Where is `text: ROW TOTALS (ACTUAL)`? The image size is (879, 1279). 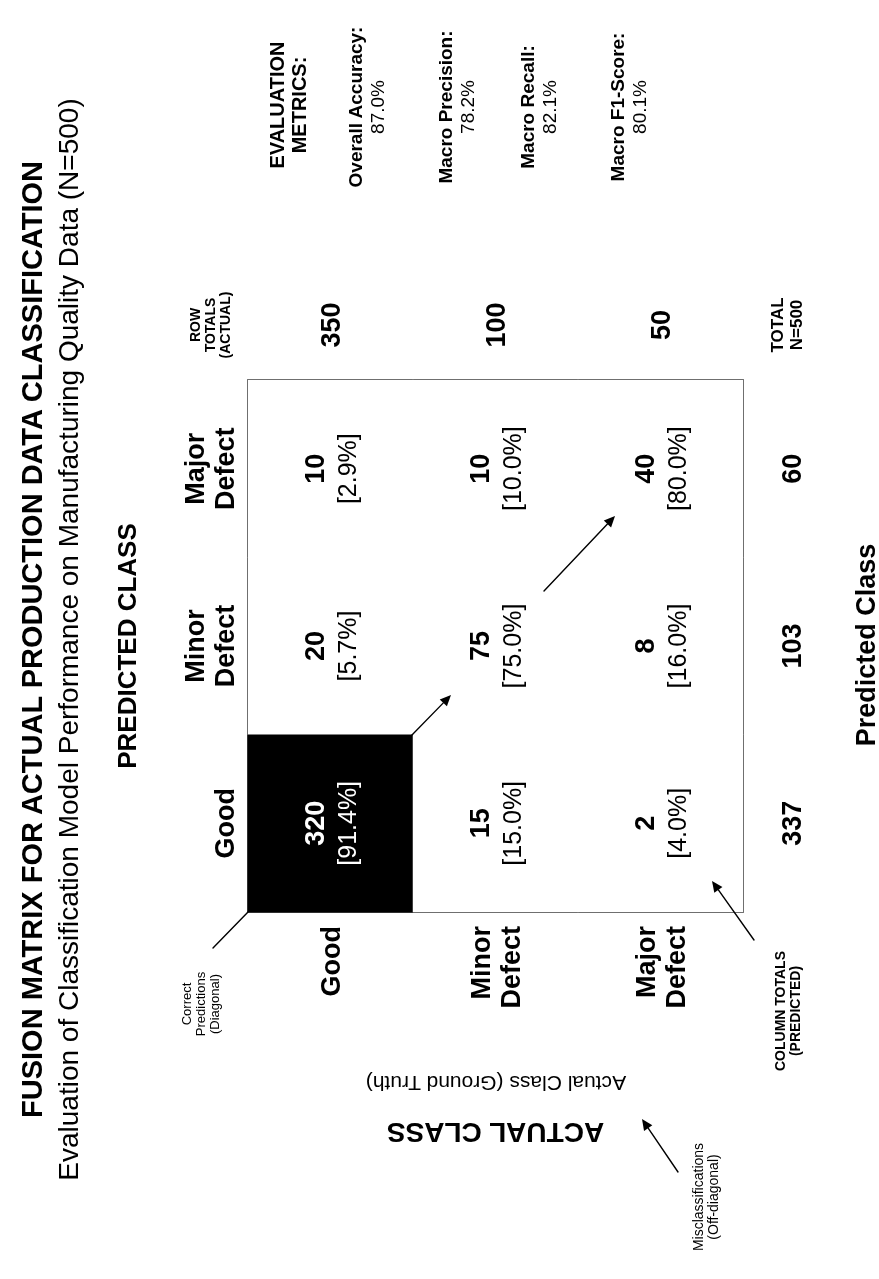
text: ROW TOTALS (ACTUAL) is located at coordinates (210, 325).